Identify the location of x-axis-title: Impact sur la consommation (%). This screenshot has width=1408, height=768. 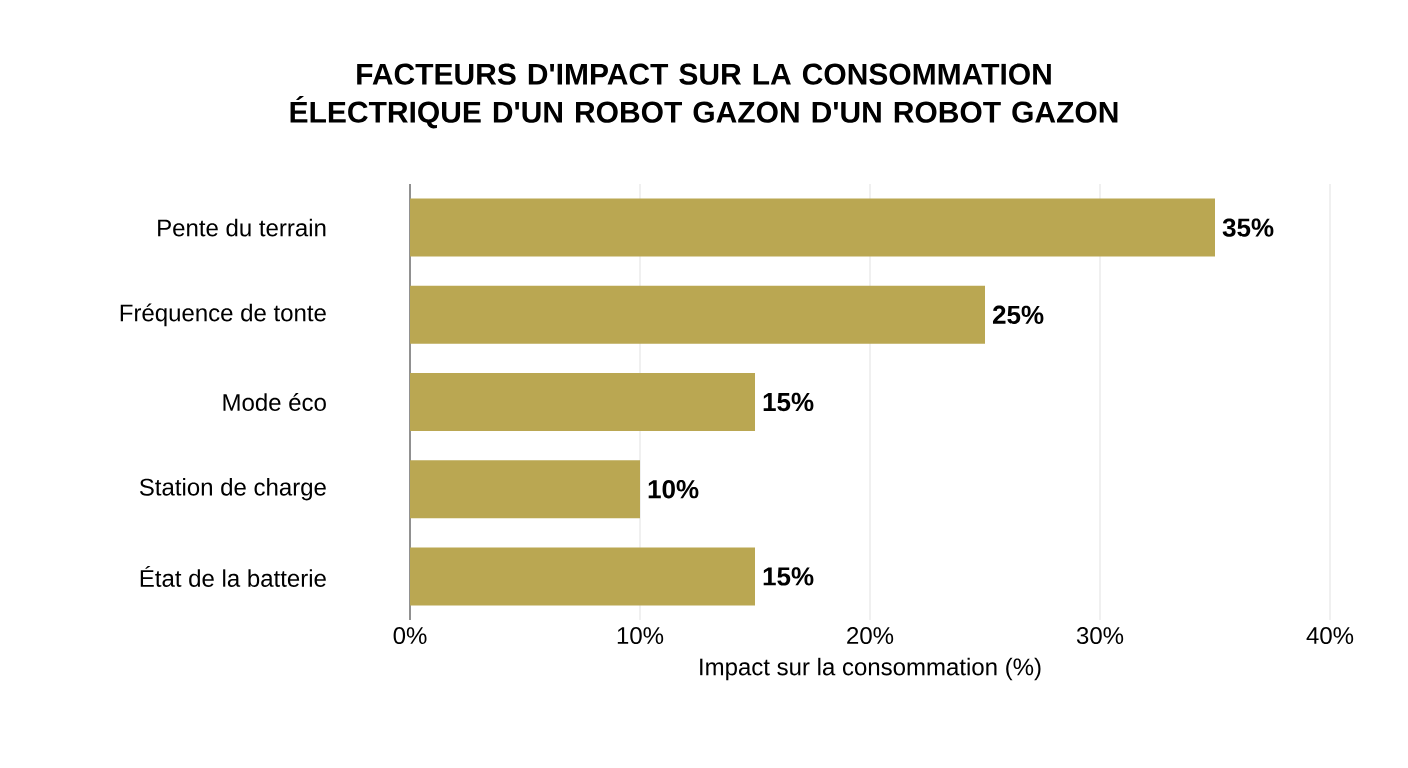
(870, 669).